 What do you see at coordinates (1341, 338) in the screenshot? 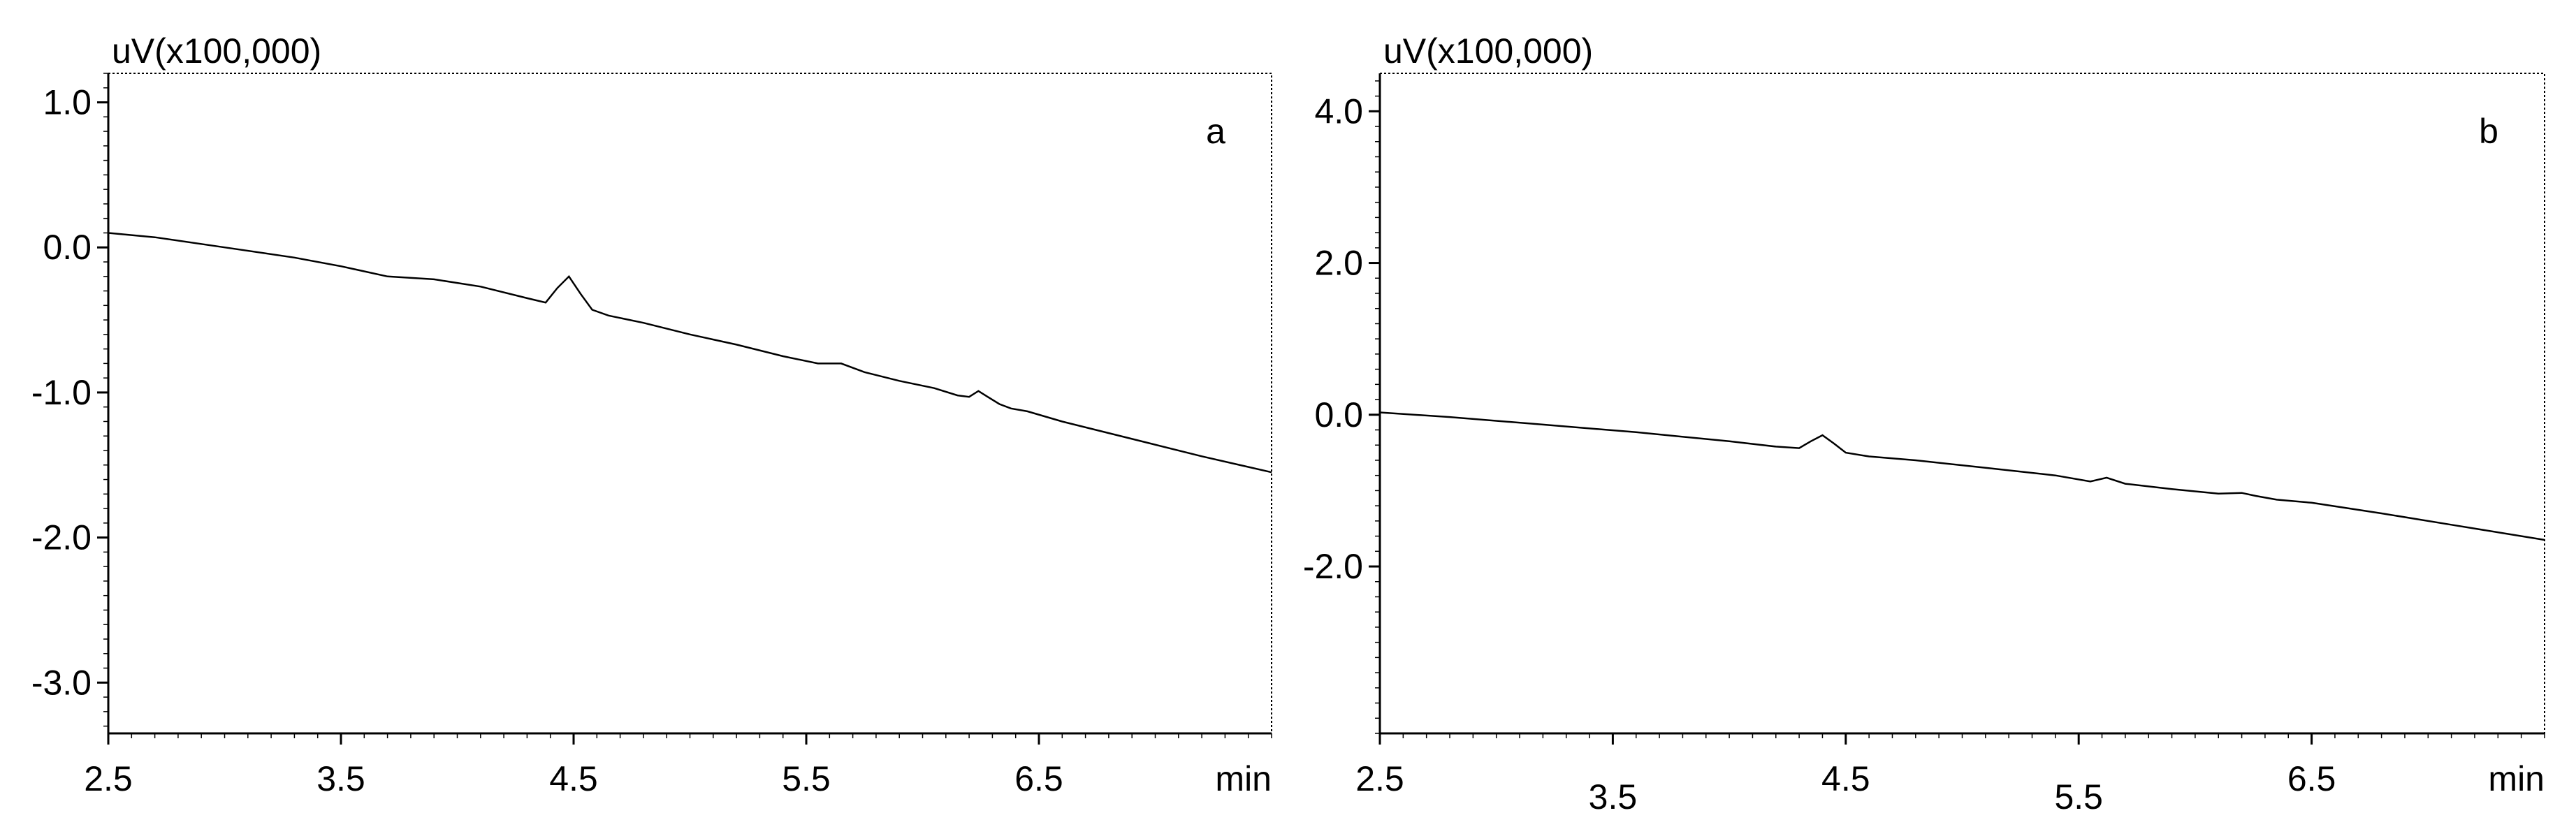
I see `y-tick-group: 4.0 2.0 0.0 -2.0` at bounding box center [1341, 338].